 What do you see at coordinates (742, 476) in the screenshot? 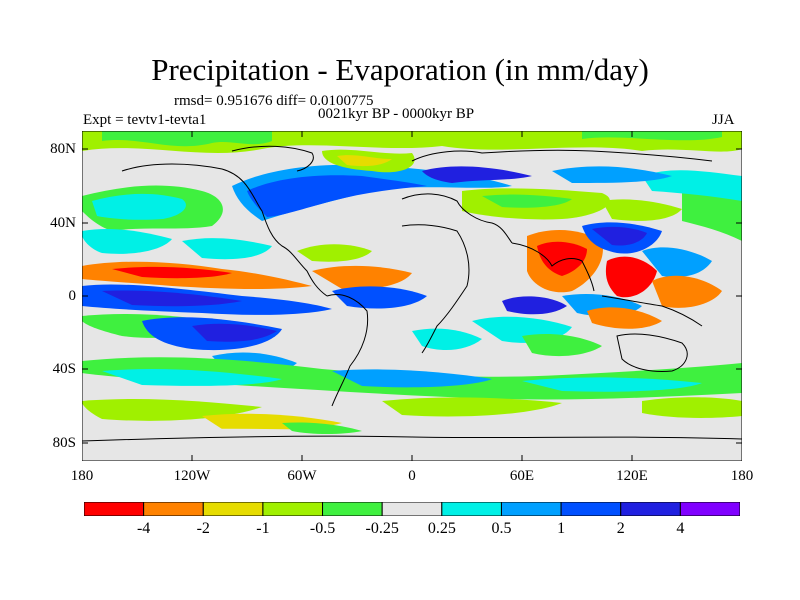
I see `lon-label-180e: 180` at bounding box center [742, 476].